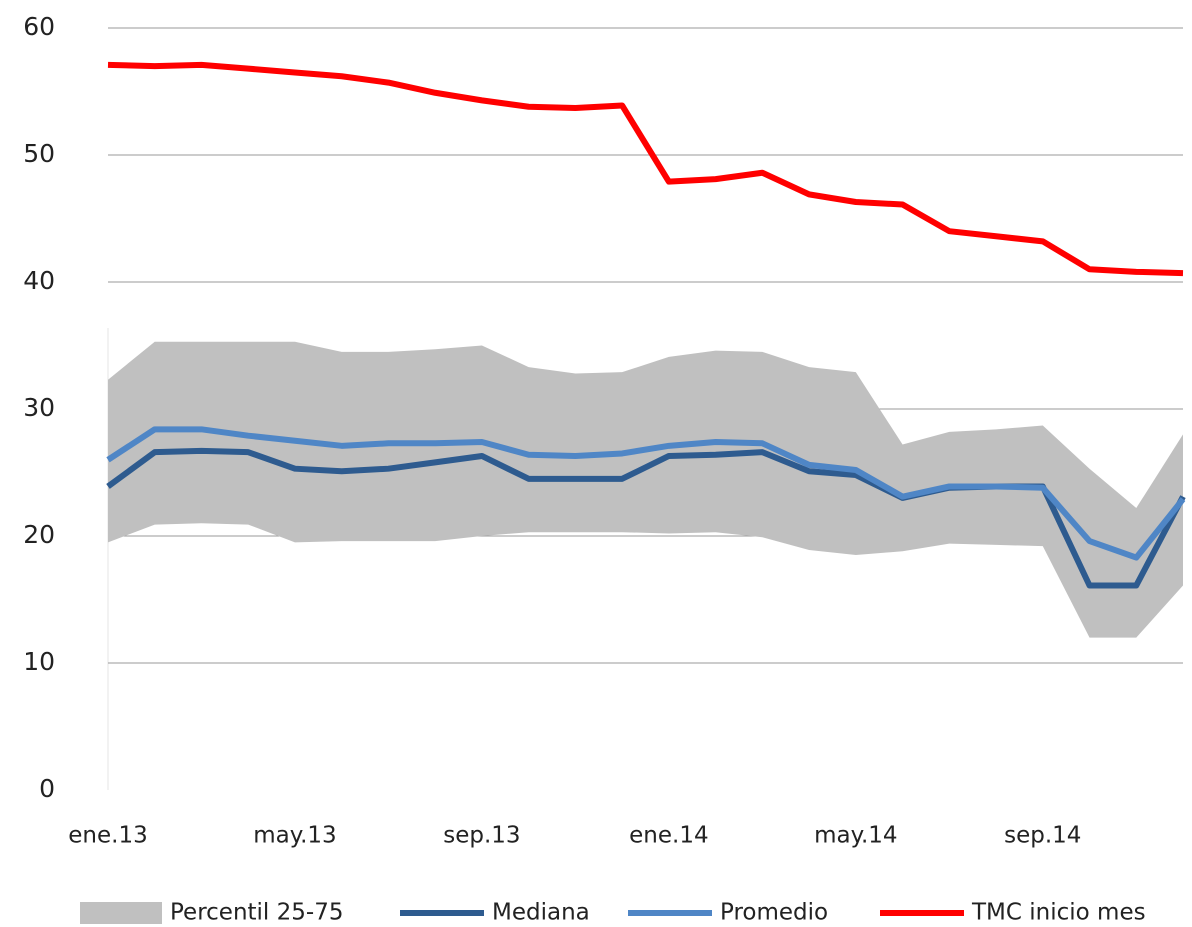  I want to click on y-tick-label: 40, so click(39, 280).